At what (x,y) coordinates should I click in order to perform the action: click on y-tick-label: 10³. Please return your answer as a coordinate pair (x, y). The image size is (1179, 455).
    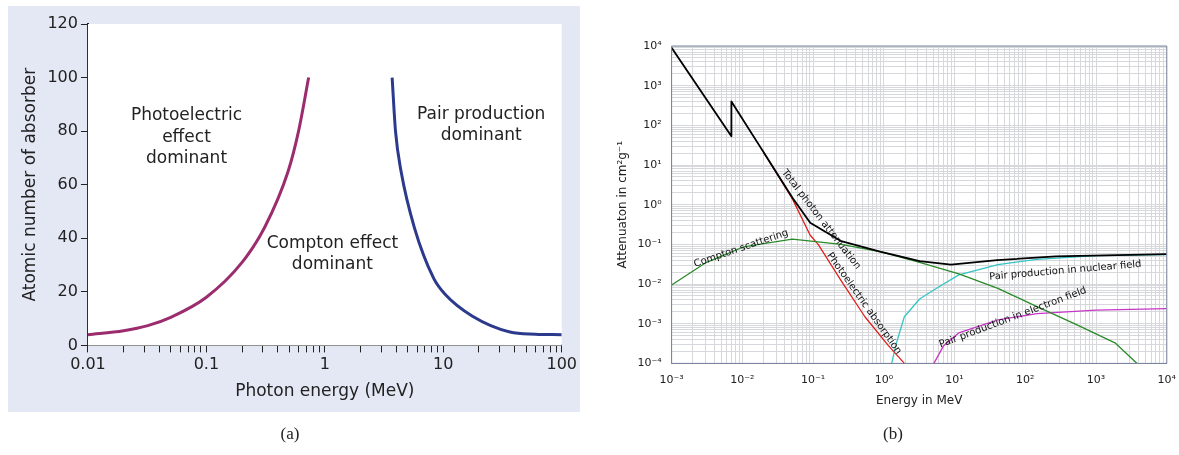
    Looking at the image, I should click on (652, 85).